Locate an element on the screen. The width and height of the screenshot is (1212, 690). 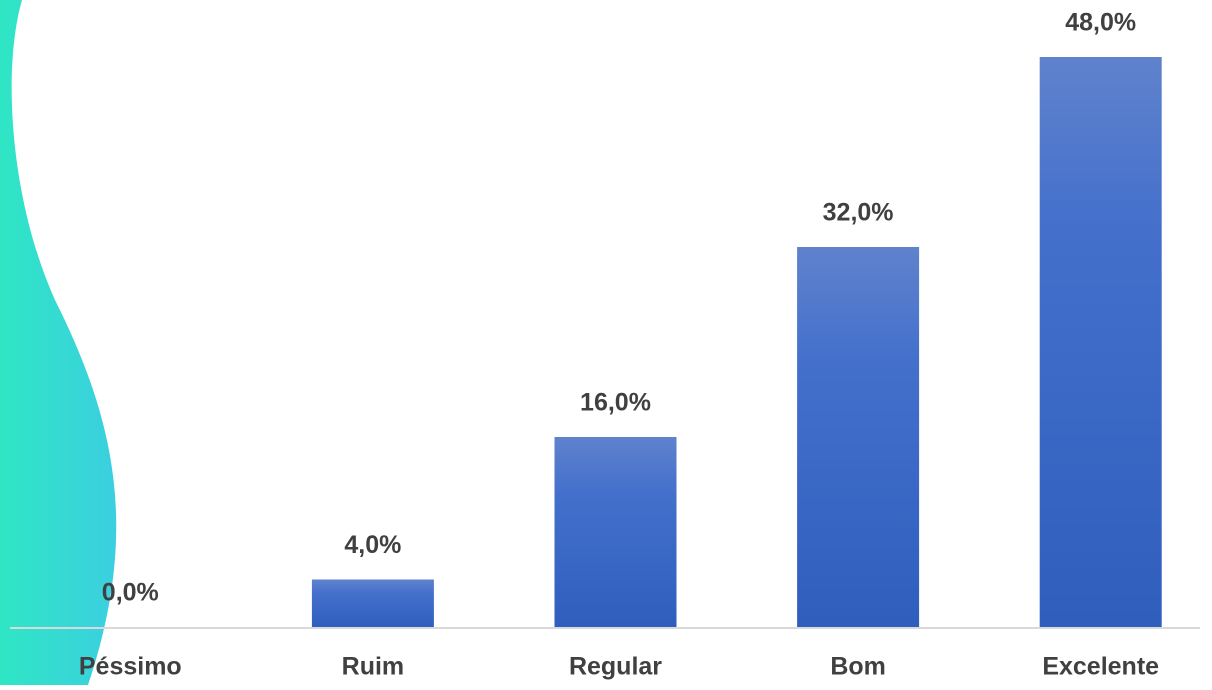
decoration is located at coordinates (58, 342).